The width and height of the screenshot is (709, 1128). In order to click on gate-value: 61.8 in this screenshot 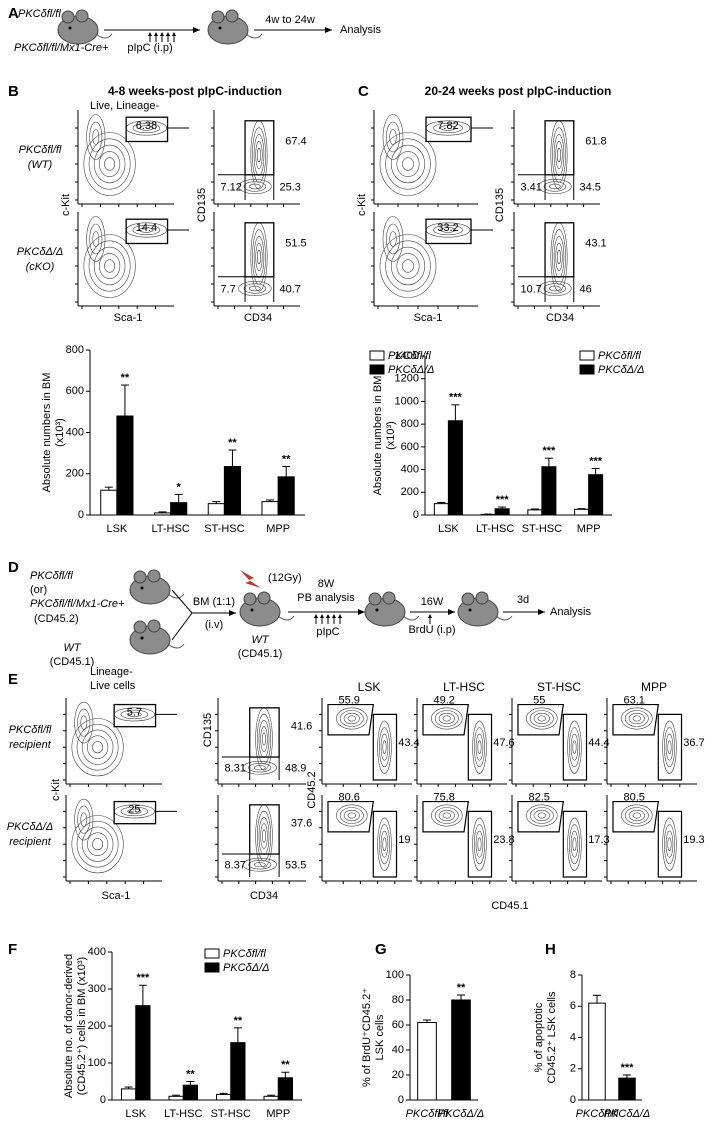, I will do `click(595, 141)`.